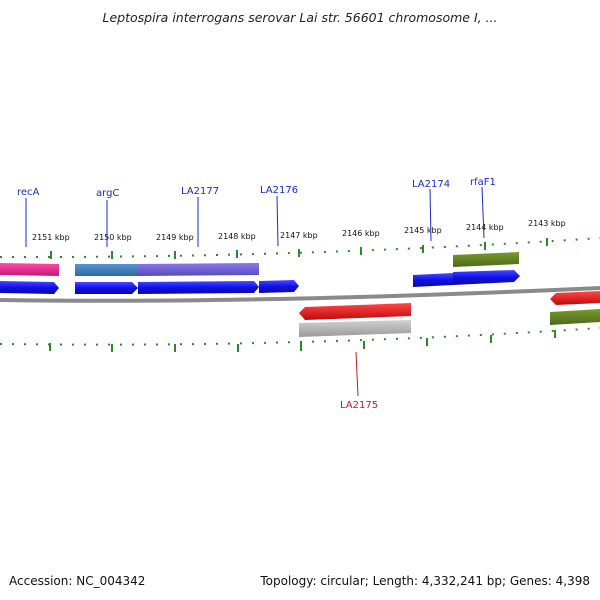  Describe the element at coordinates (29, 287) in the screenshot. I see `cds-arrow-recA` at that location.